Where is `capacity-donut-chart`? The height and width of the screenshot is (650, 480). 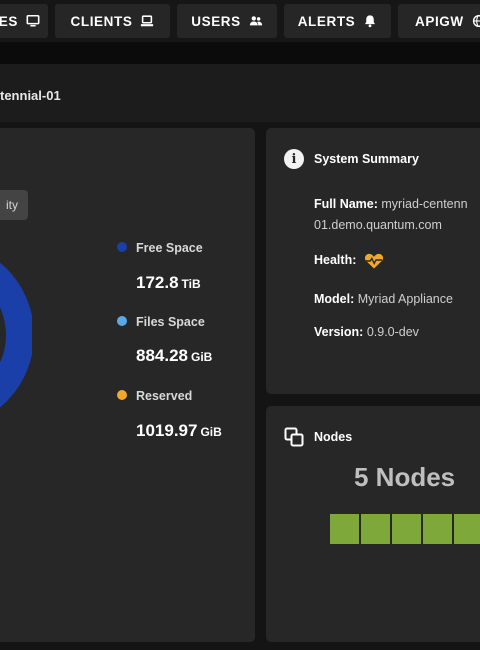
capacity-donut-chart is located at coordinates (16, 335).